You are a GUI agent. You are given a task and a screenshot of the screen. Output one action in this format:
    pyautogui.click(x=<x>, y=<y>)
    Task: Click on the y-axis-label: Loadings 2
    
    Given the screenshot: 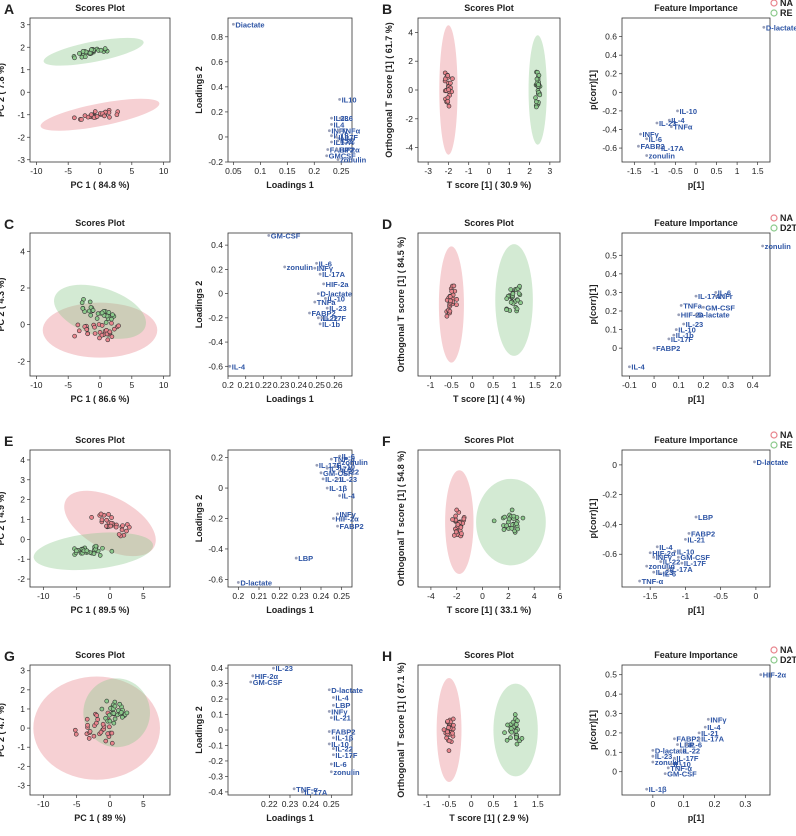 What is the action you would take?
    pyautogui.click(x=199, y=305)
    